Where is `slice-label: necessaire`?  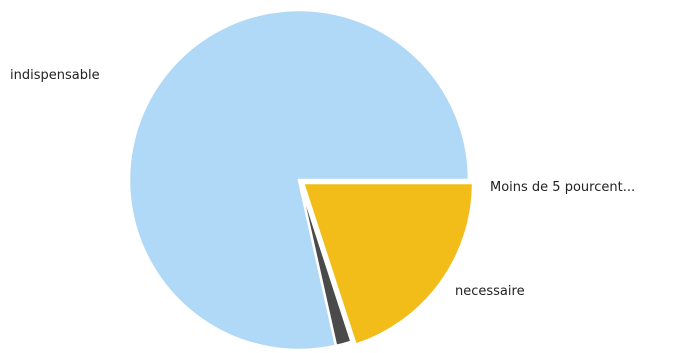
slice-label: necessaire is located at coordinates (490, 291).